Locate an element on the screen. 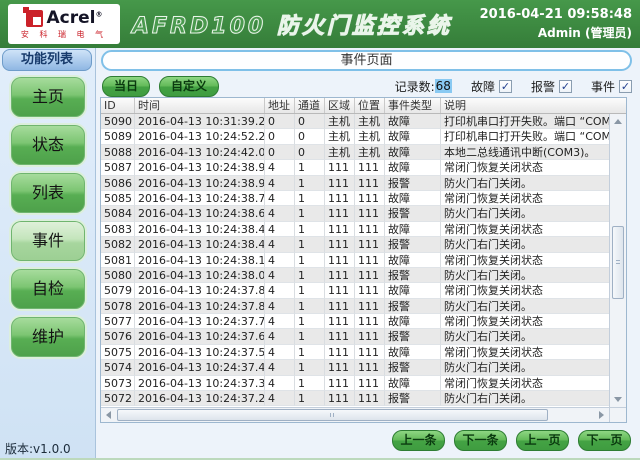  table-cell: 常闭门恢复关闭状态 is located at coordinates (525, 230).